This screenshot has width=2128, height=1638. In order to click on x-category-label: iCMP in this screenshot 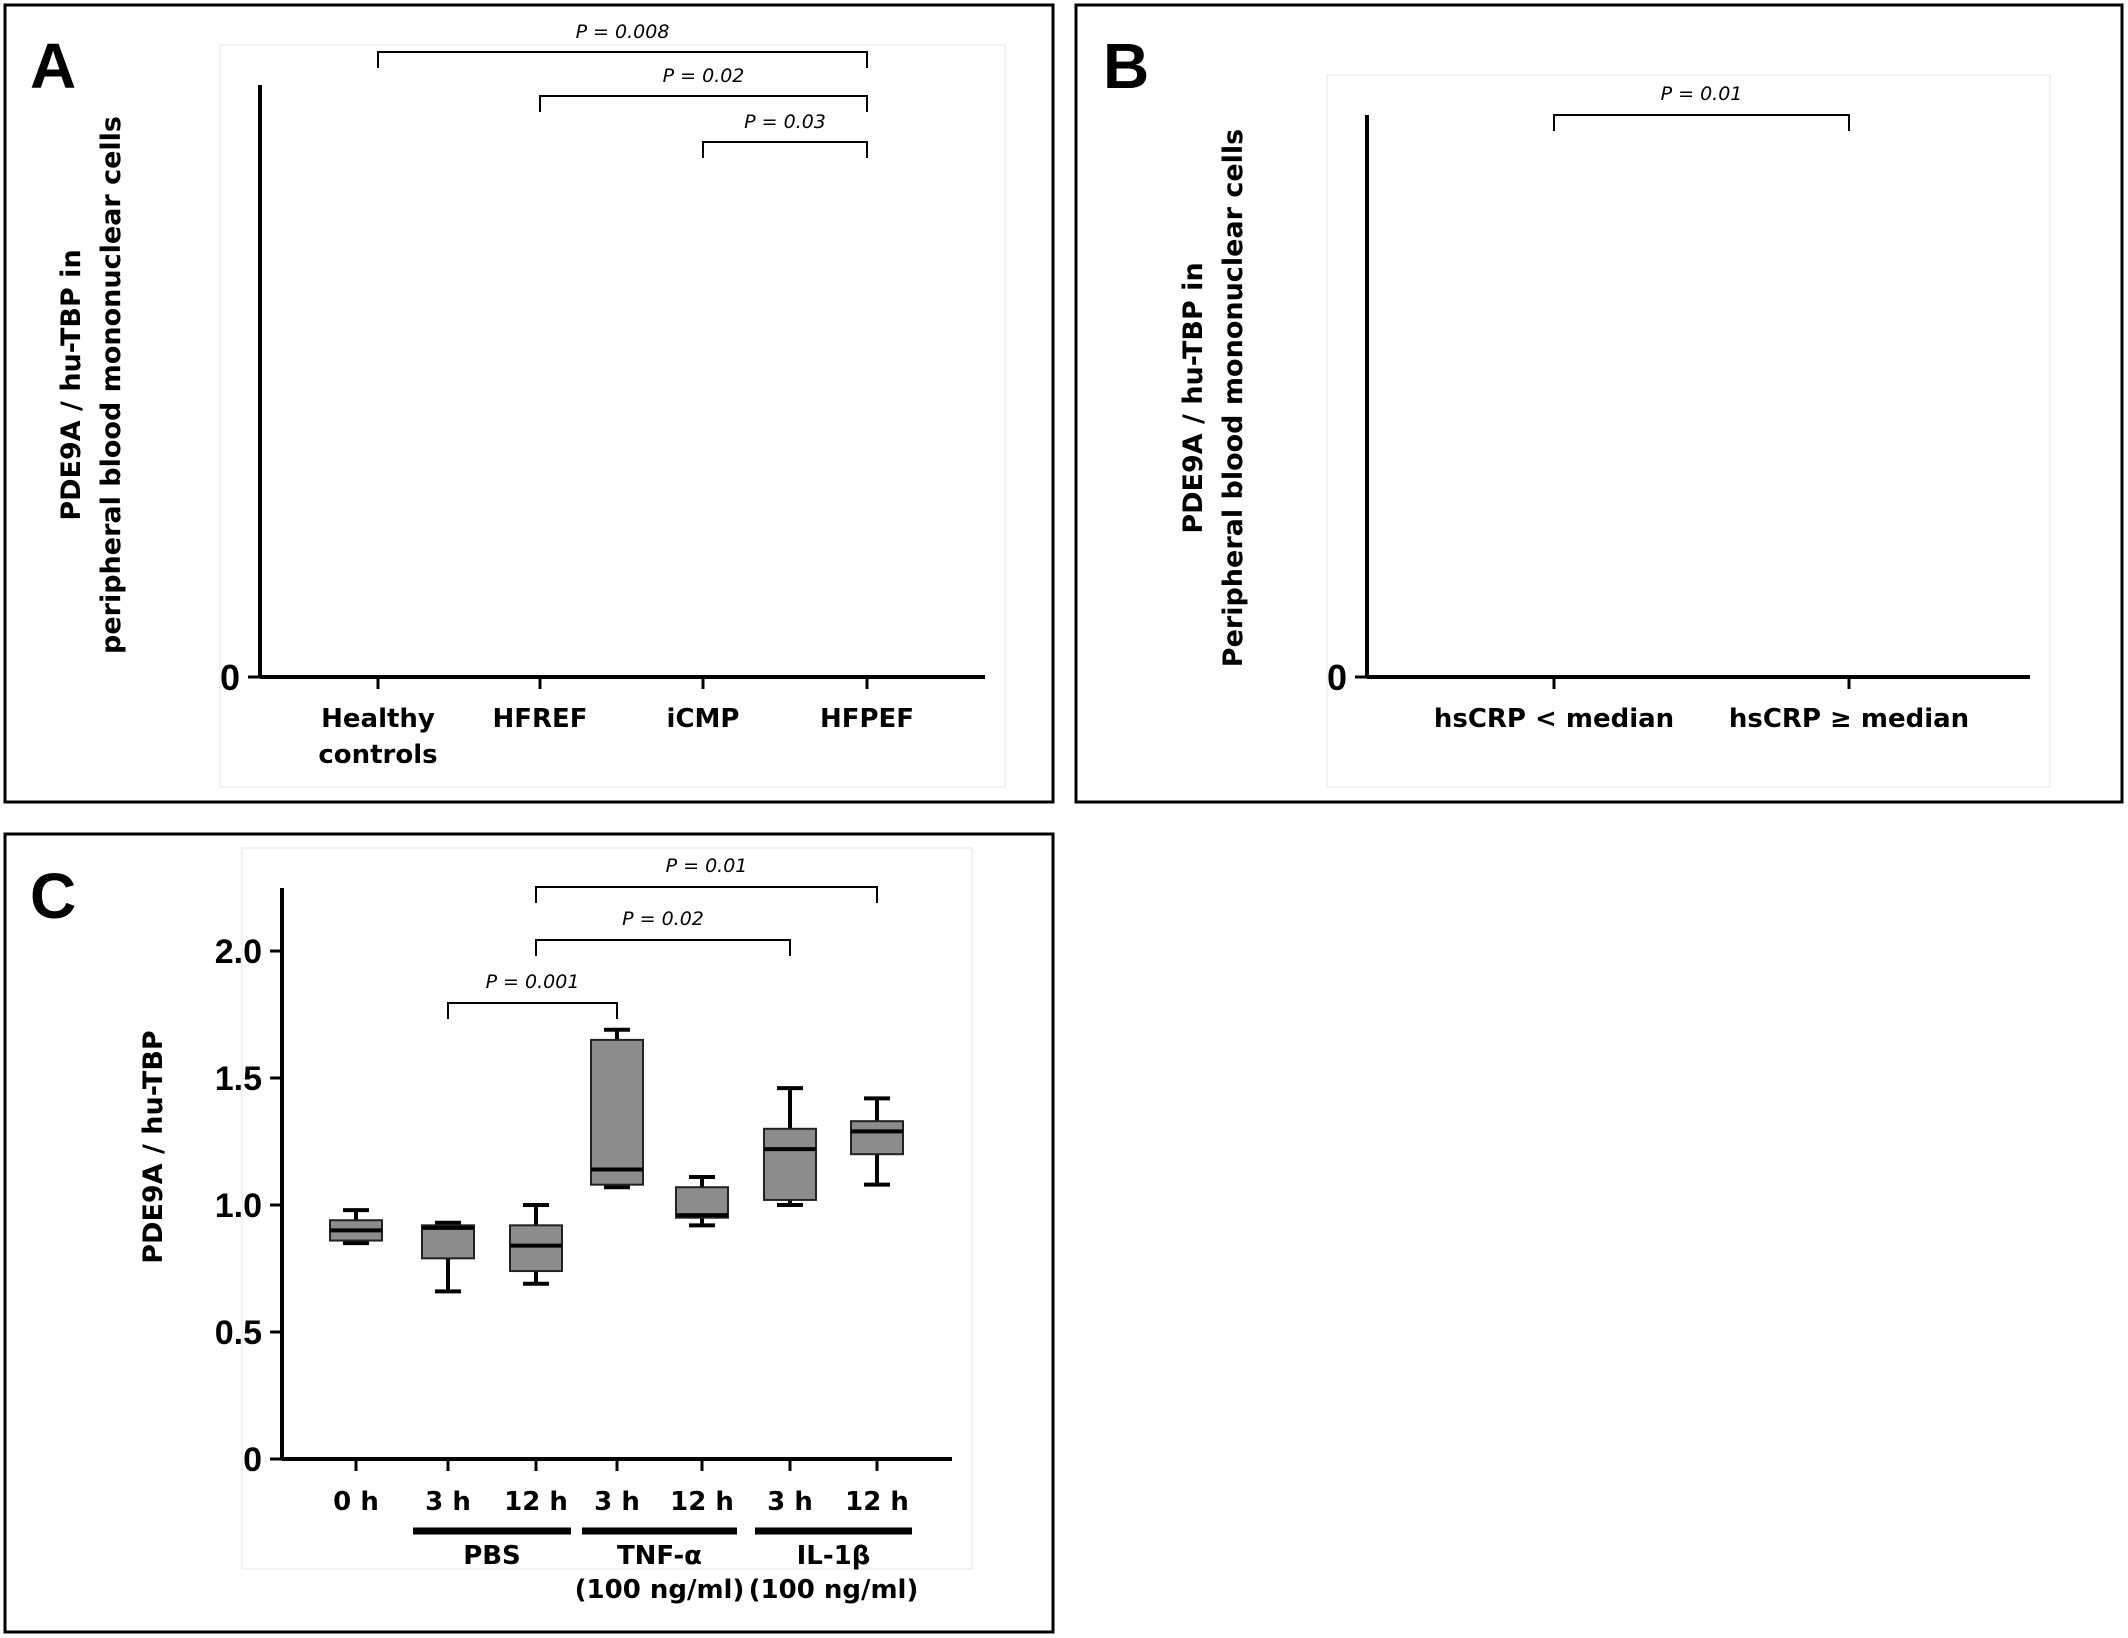, I will do `click(703, 719)`.